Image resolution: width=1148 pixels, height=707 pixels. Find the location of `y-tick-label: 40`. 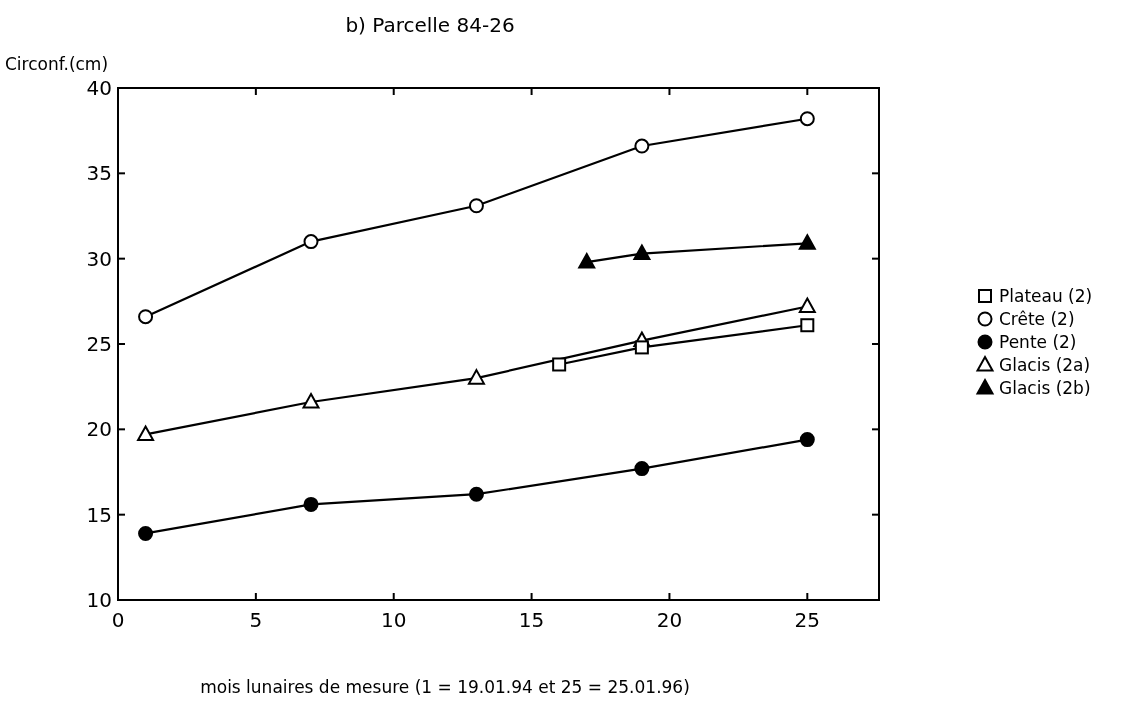

y-tick-label: 40 is located at coordinates (99, 88).